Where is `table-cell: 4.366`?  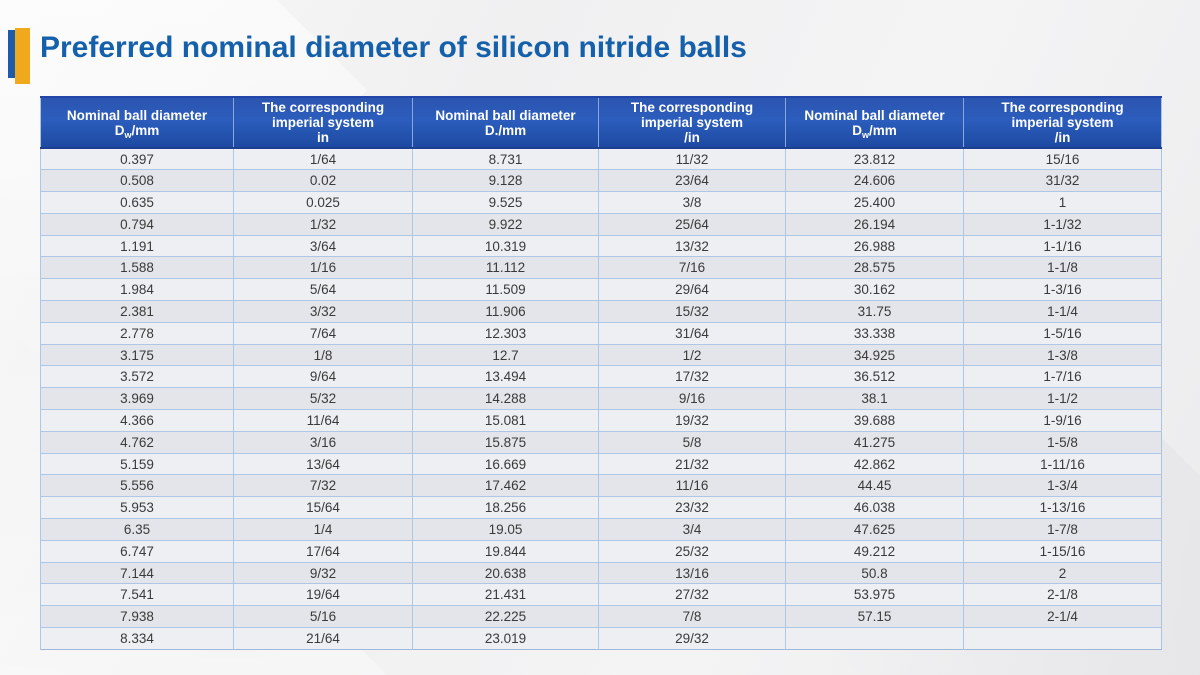
table-cell: 4.366 is located at coordinates (137, 420).